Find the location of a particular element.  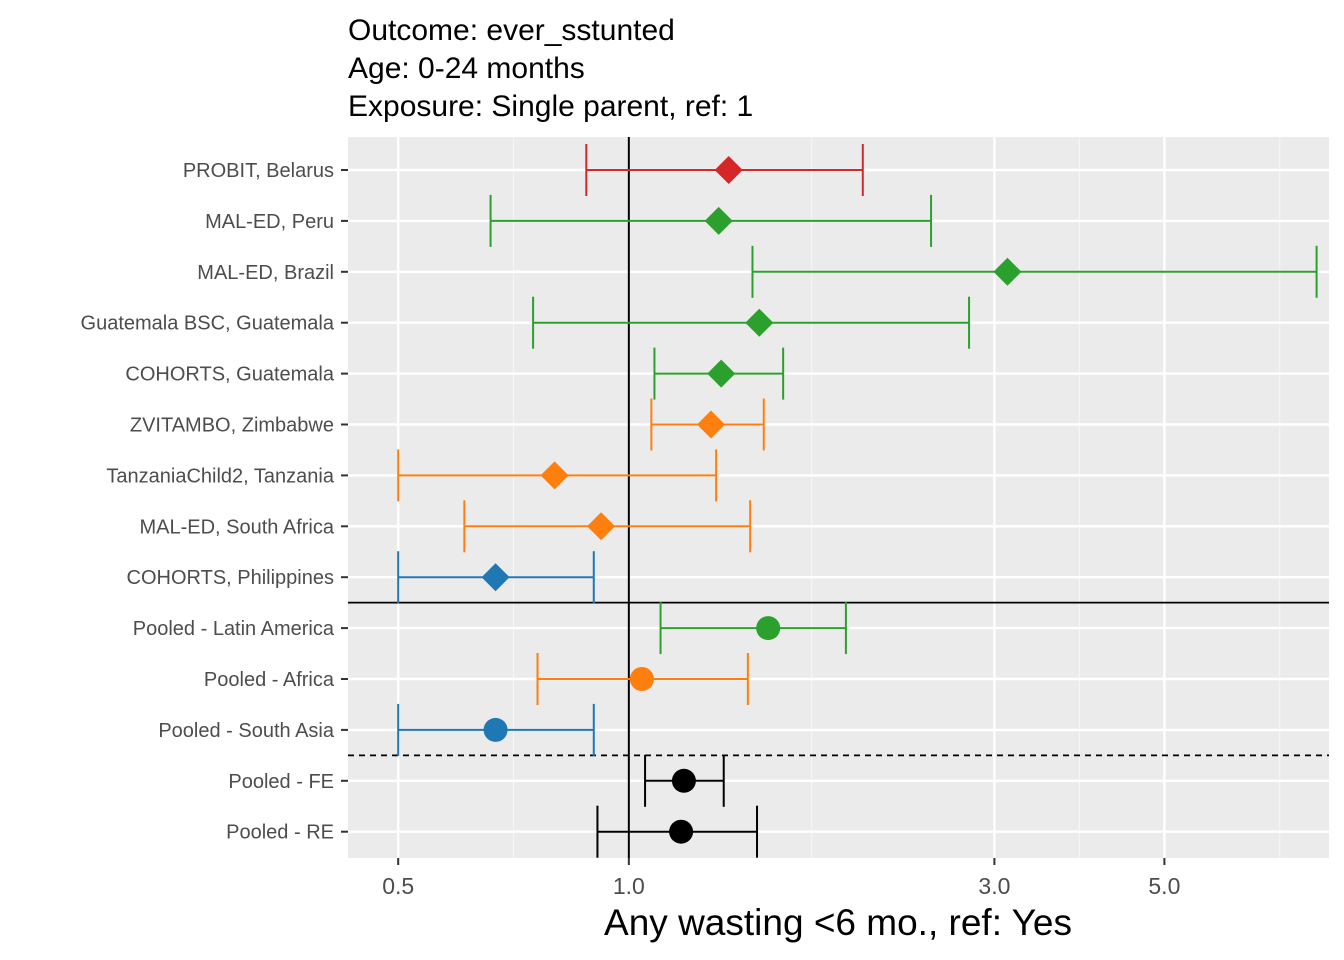

y-tick-label-7: MAL-ED, South Africa is located at coordinates (236, 527).